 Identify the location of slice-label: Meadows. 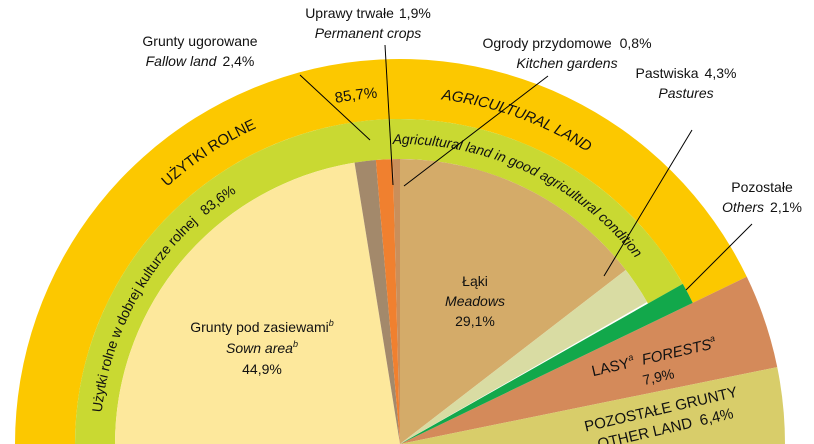
(475, 301).